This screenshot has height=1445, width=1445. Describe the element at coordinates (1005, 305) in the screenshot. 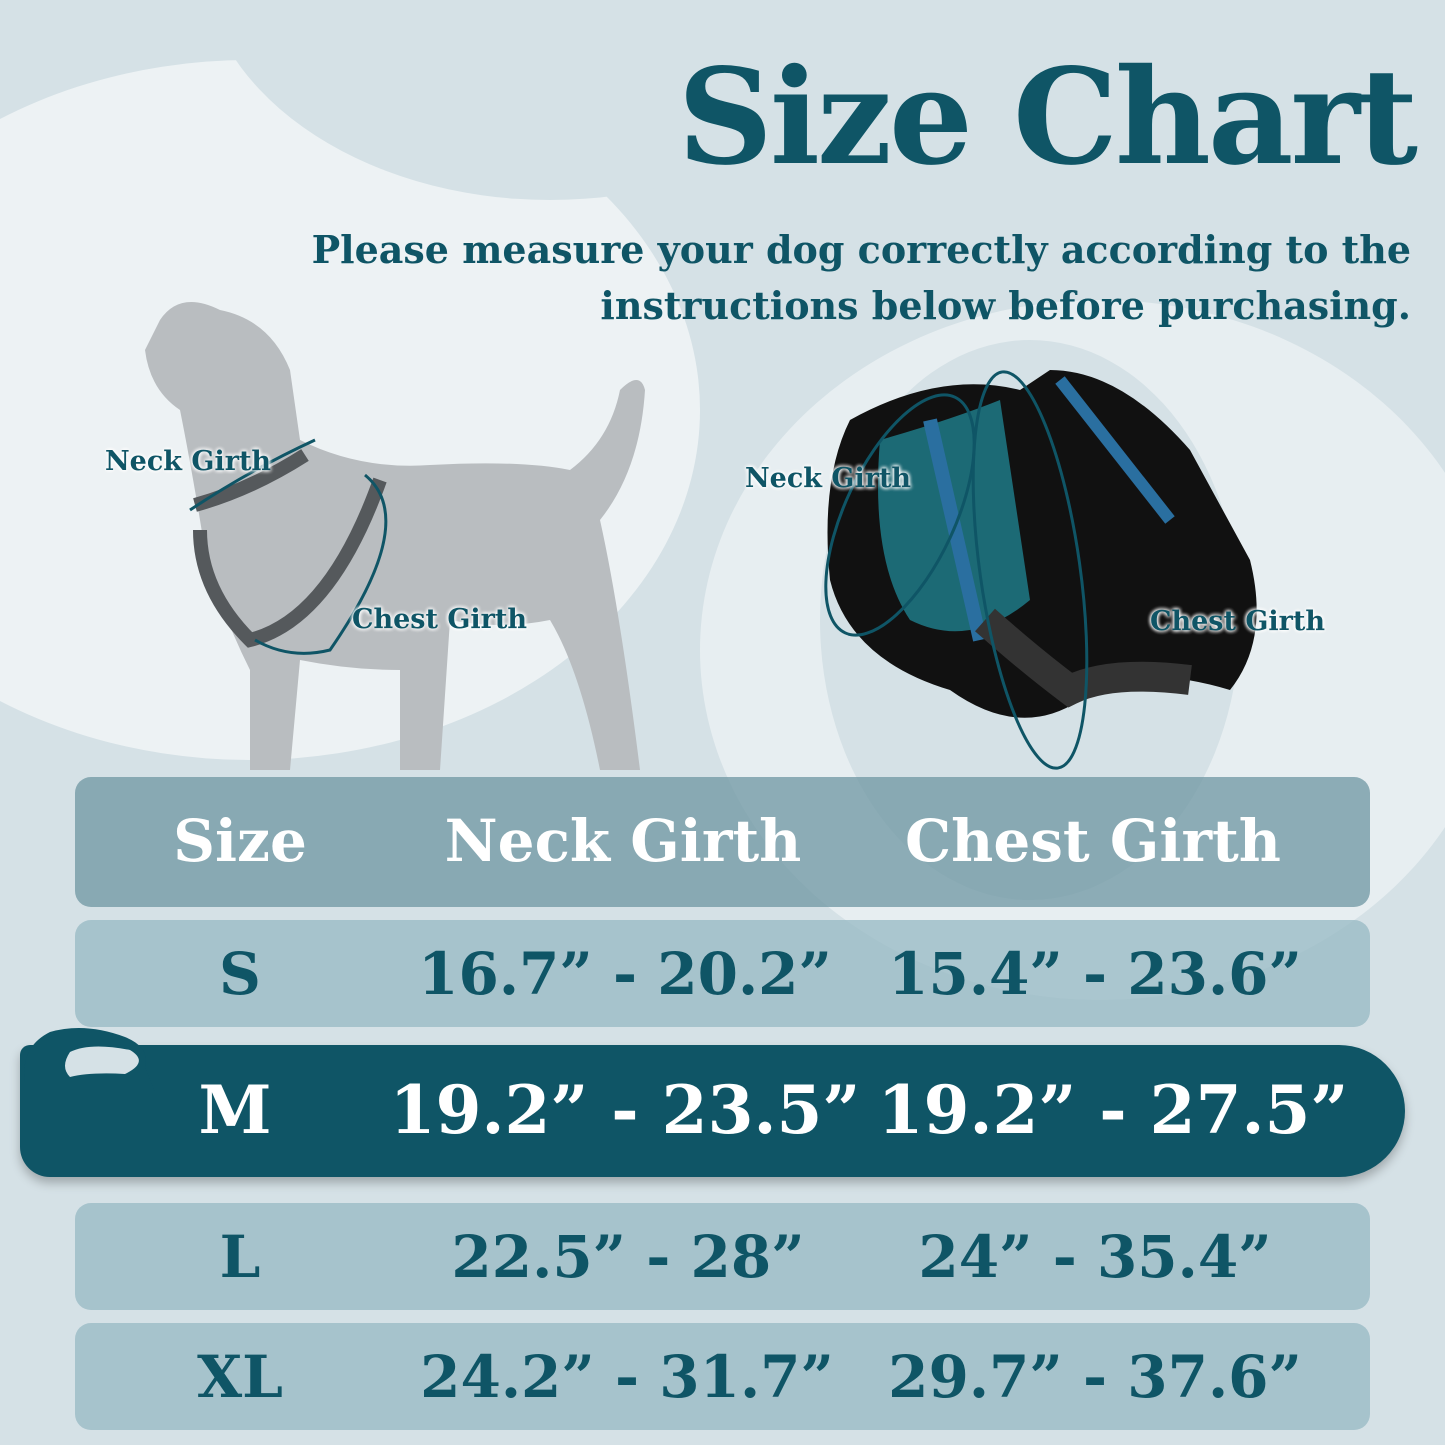

I see `subtitle-line-2: instructions below before purchasing.` at that location.